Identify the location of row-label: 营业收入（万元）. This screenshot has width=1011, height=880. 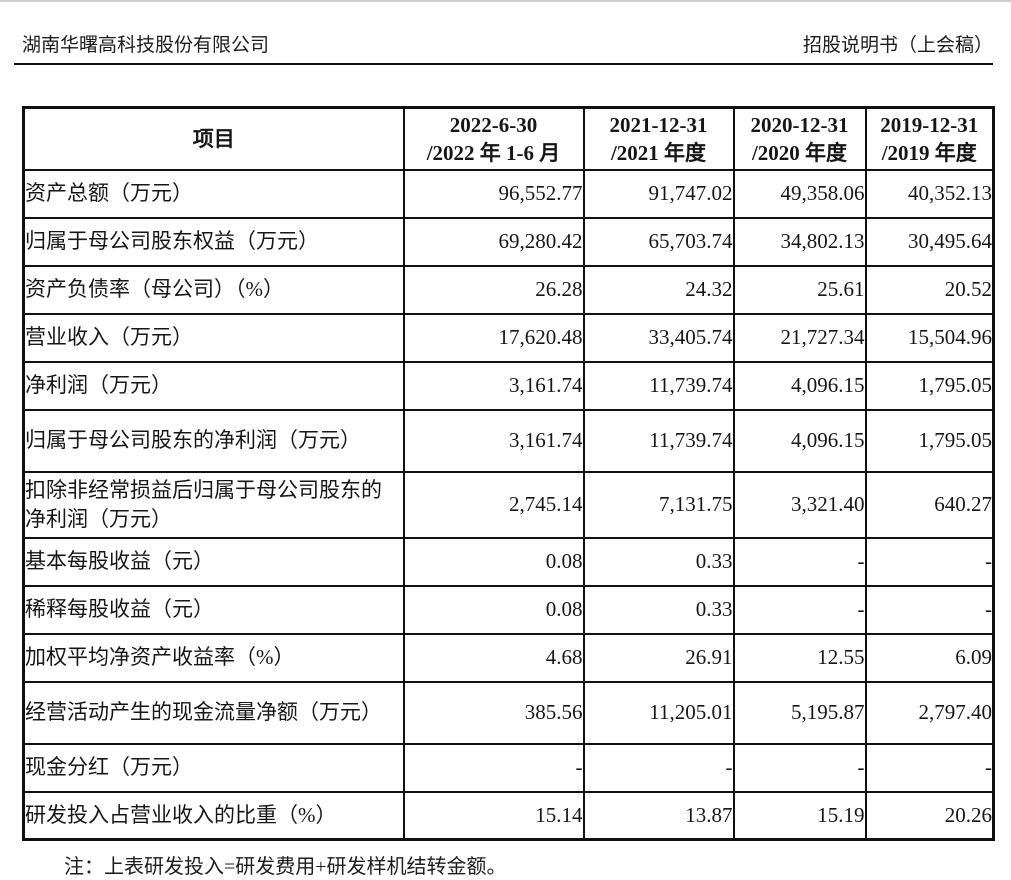
(213, 337).